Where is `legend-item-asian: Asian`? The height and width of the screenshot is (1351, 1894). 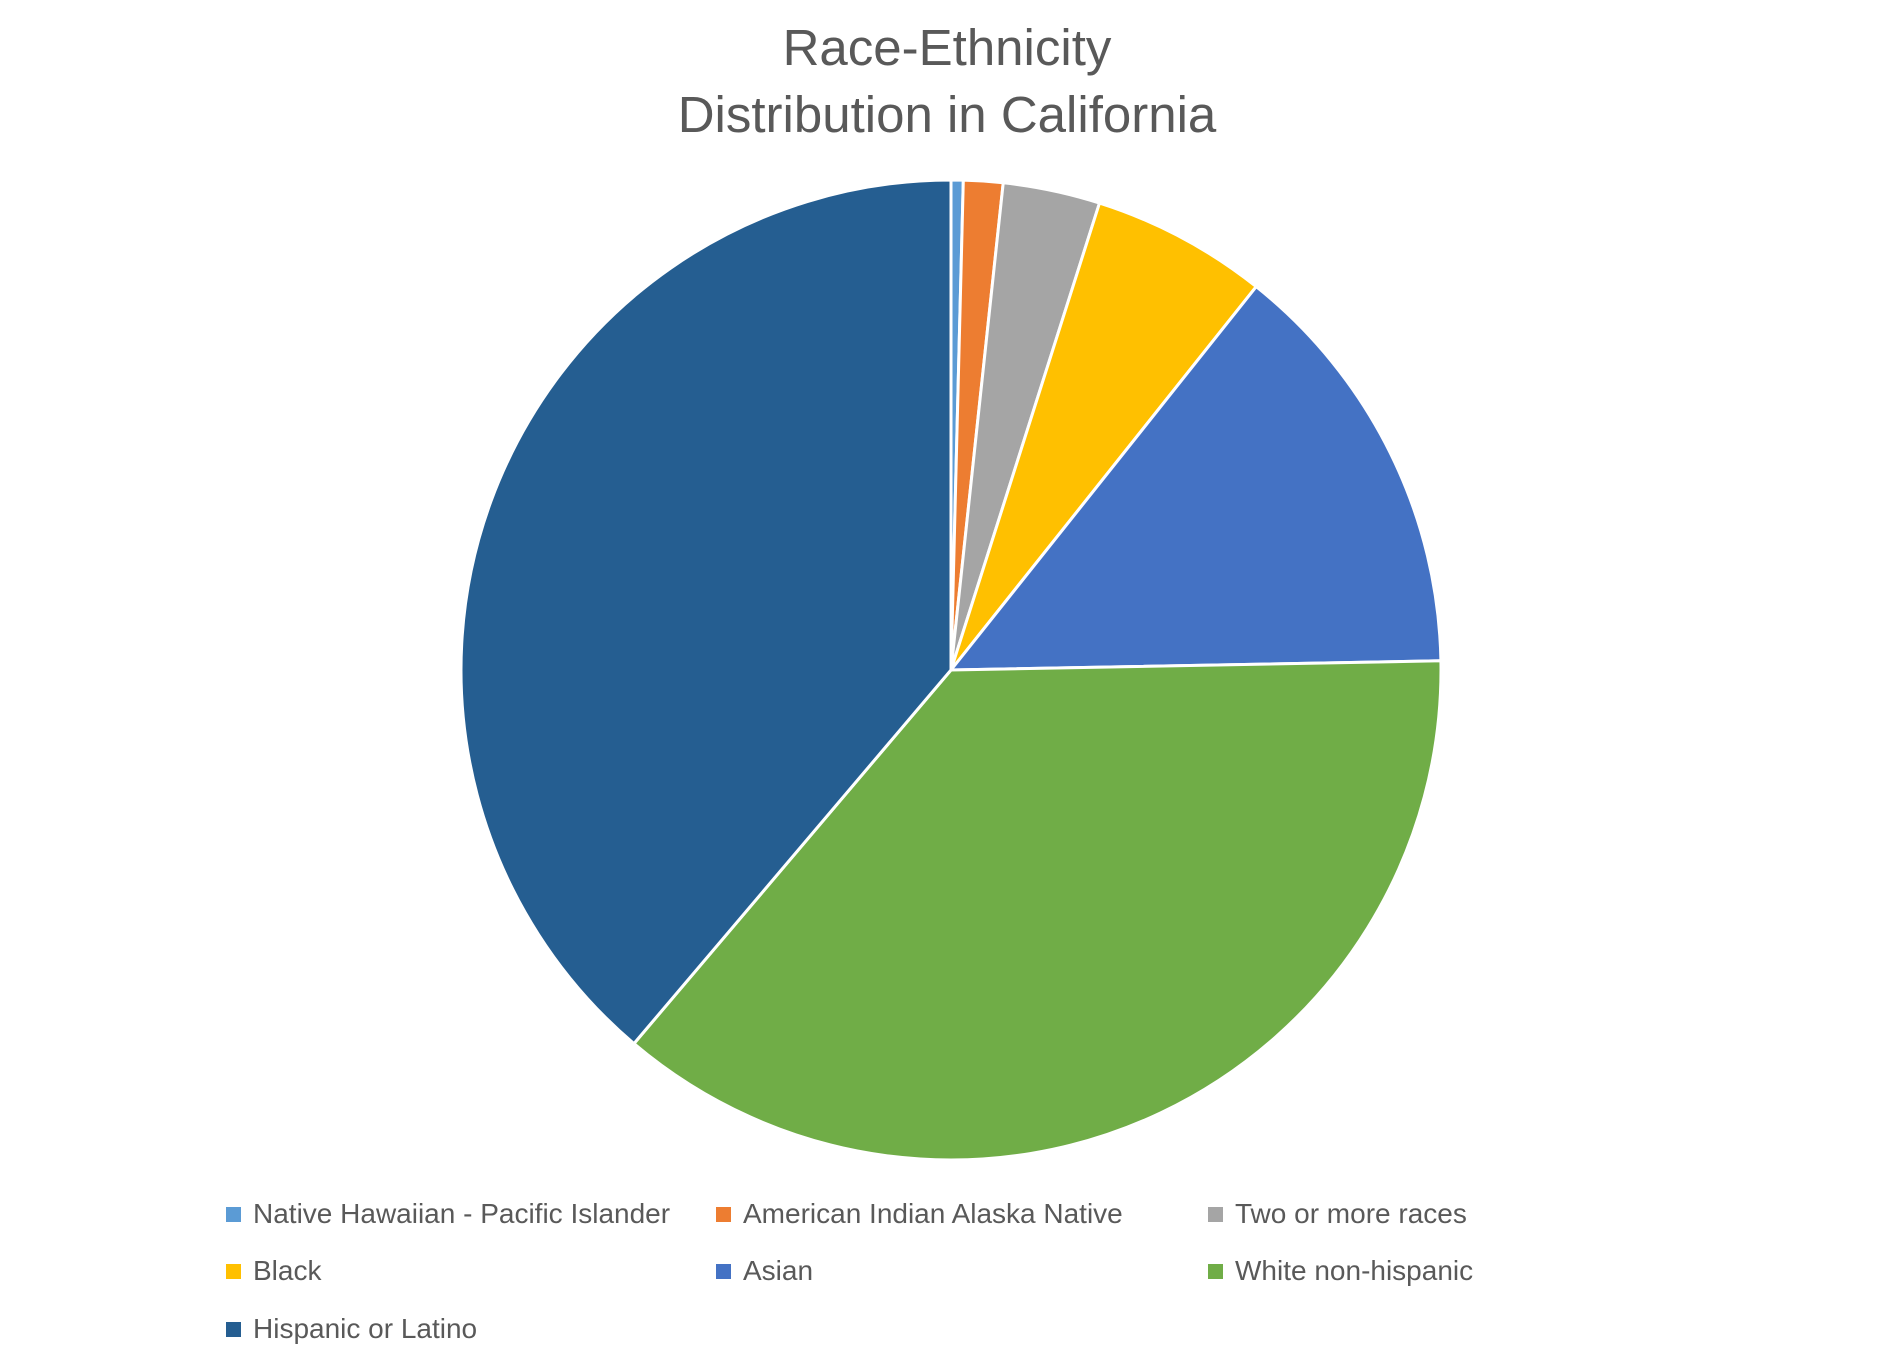 legend-item-asian: Asian is located at coordinates (764, 1271).